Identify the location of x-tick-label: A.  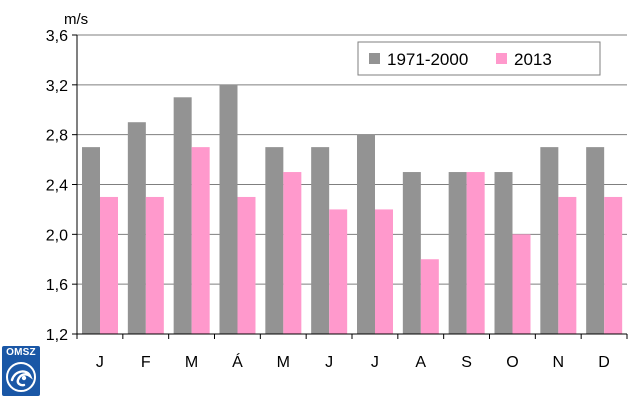
(420, 362).